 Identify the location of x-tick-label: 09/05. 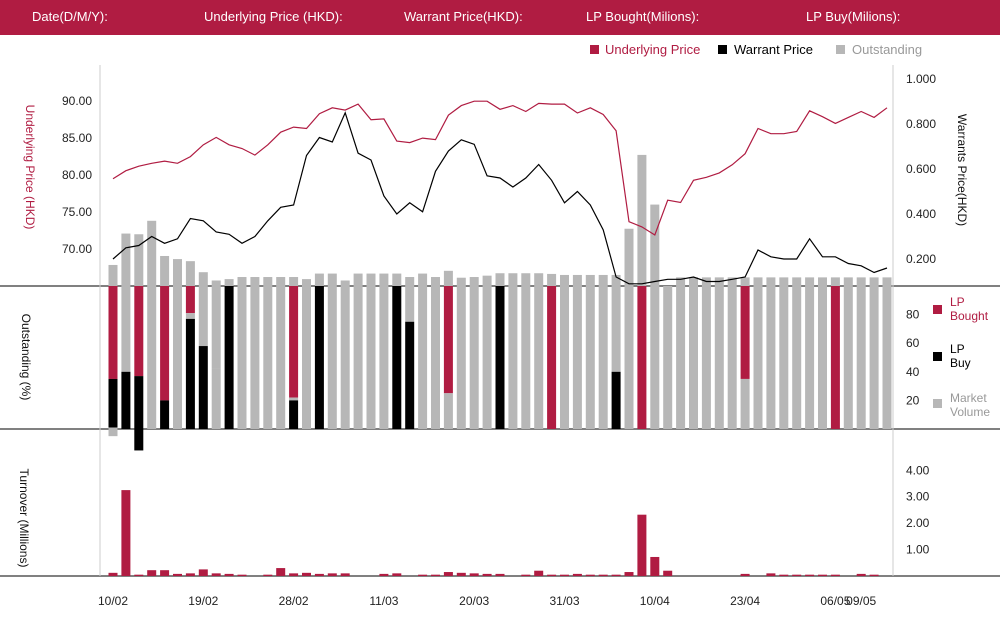
(861, 601).